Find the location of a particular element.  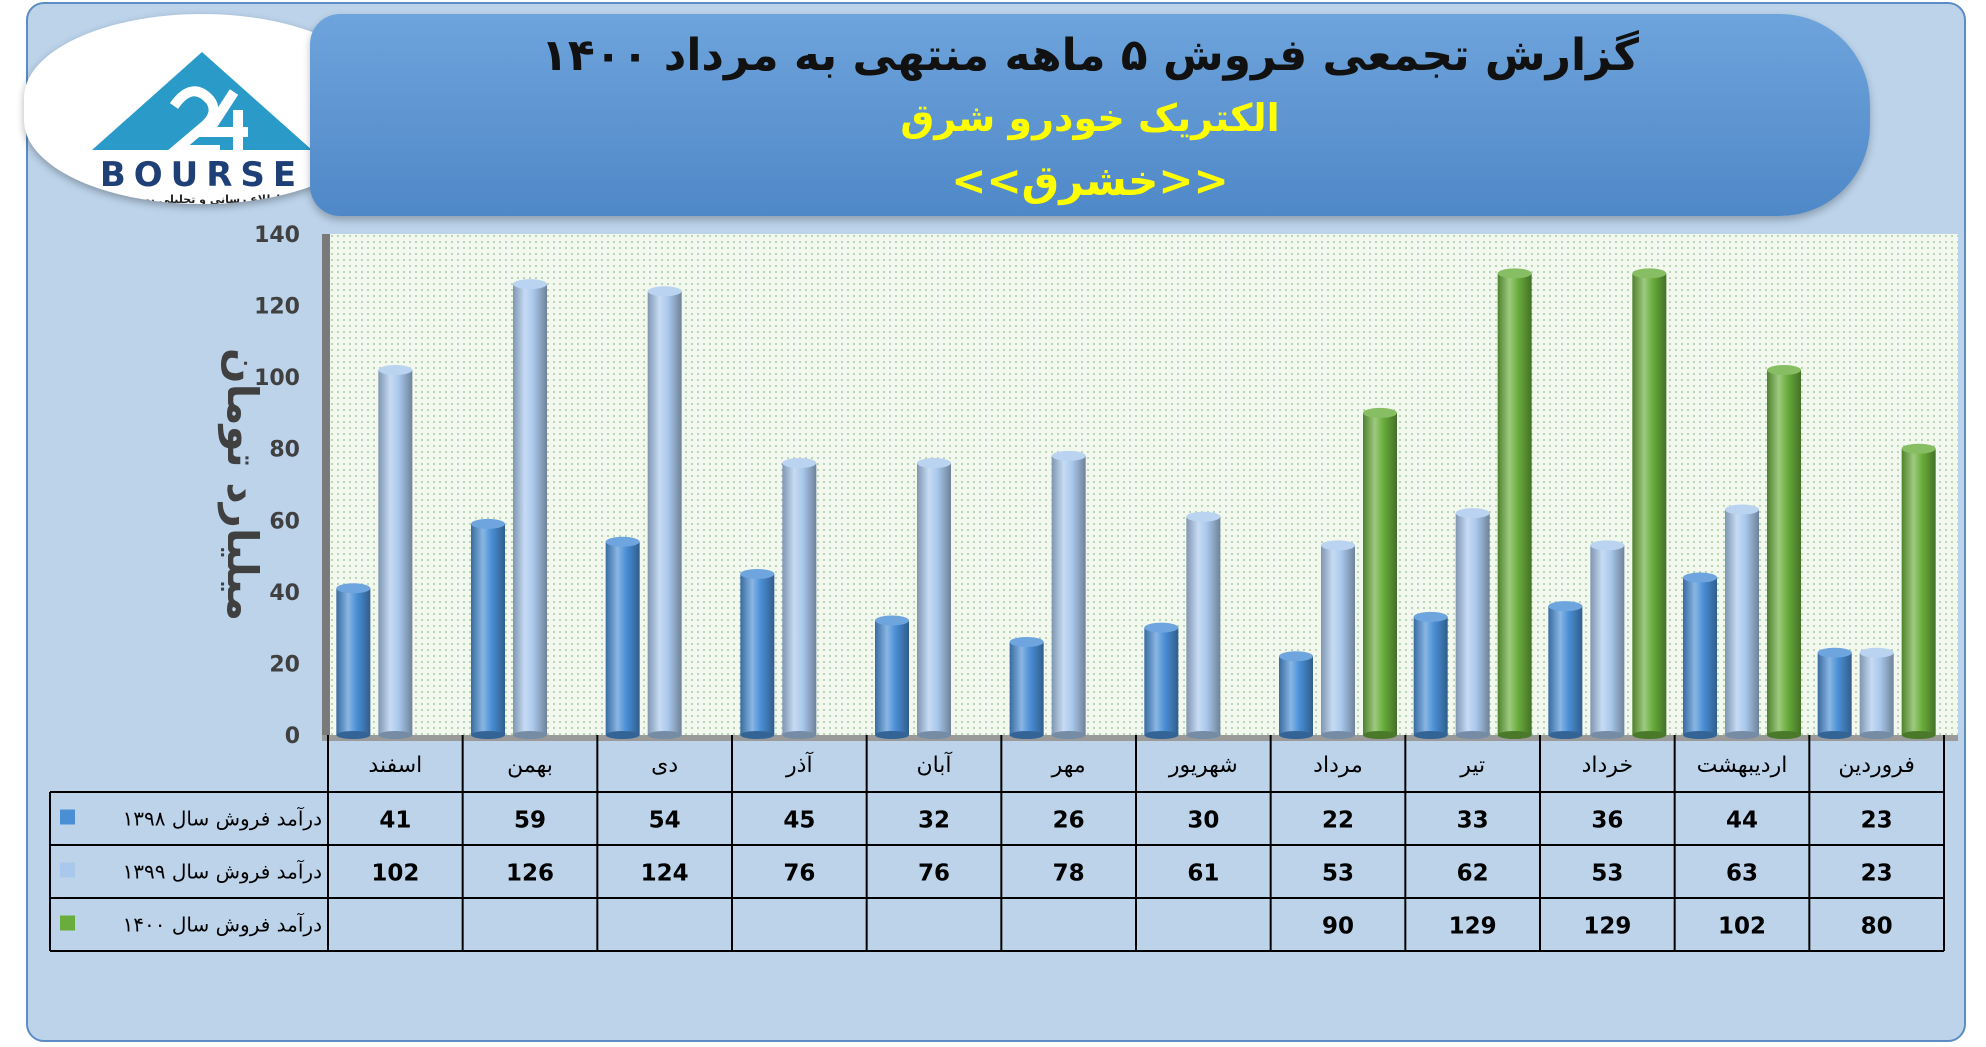

bar-s0-c6 is located at coordinates (1026, 688).